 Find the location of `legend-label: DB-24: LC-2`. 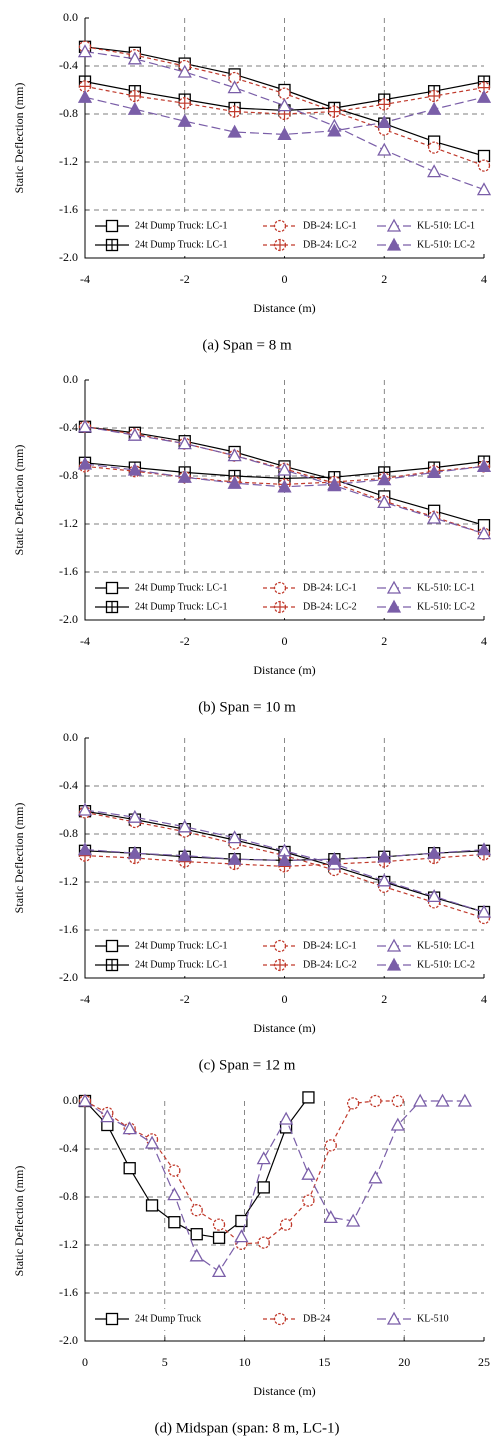

legend-label: DB-24: LC-2 is located at coordinates (330, 964).